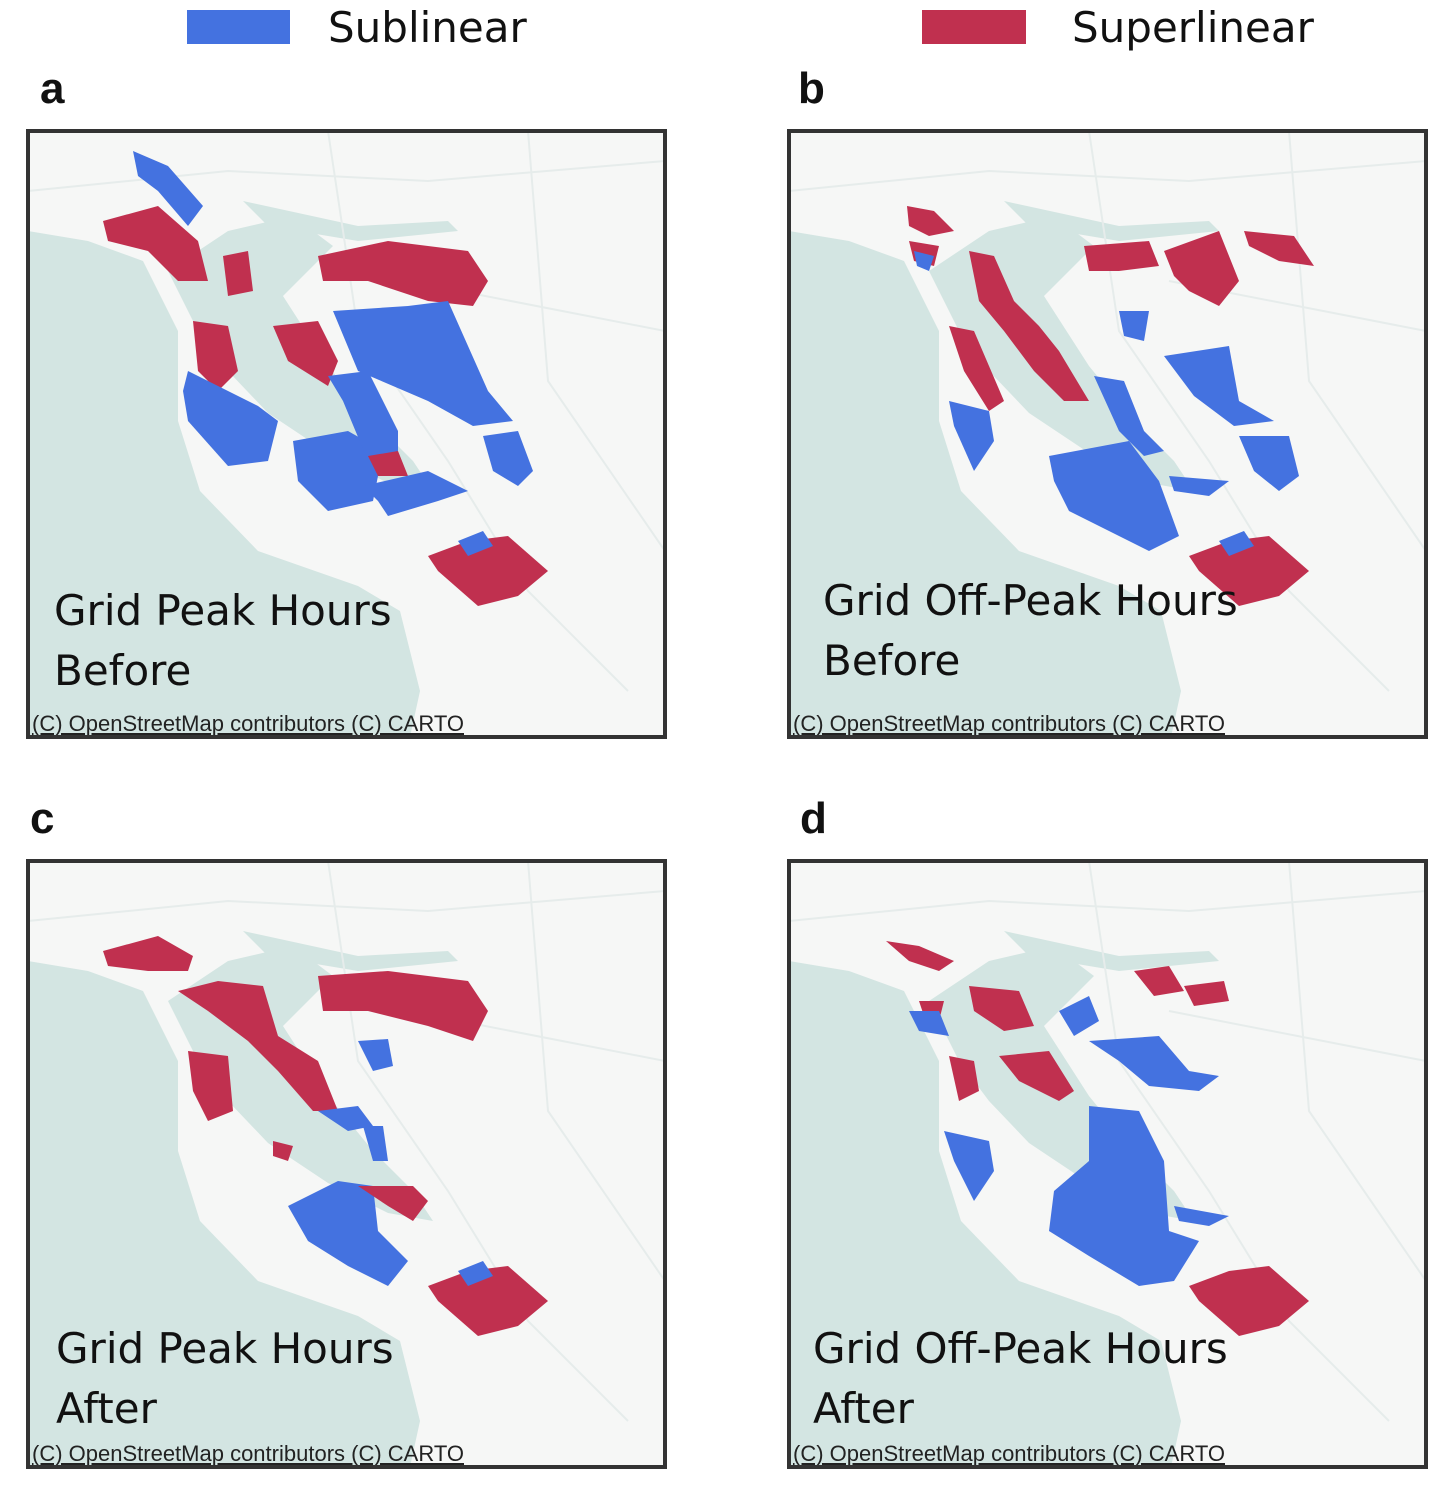 The image size is (1455, 1498). Describe the element at coordinates (751, 27) in the screenshot. I see `legend: Sublinear Superlinear` at that location.